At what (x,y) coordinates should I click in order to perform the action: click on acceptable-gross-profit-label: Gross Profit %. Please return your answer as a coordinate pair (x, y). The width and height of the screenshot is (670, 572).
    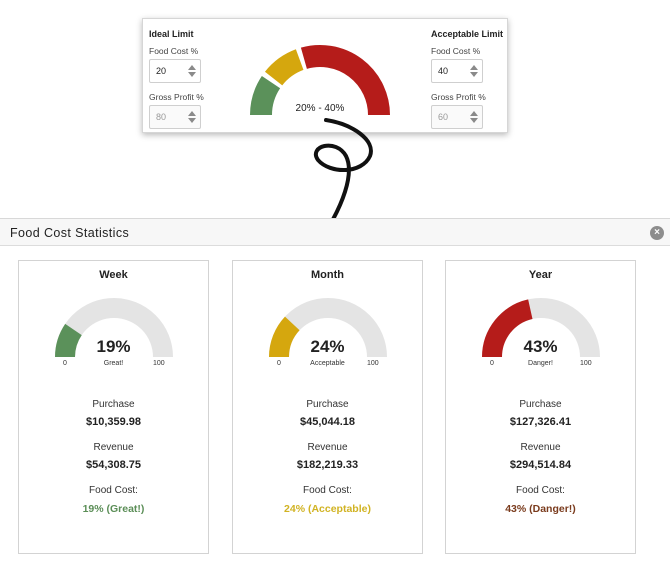
    Looking at the image, I should click on (458, 97).